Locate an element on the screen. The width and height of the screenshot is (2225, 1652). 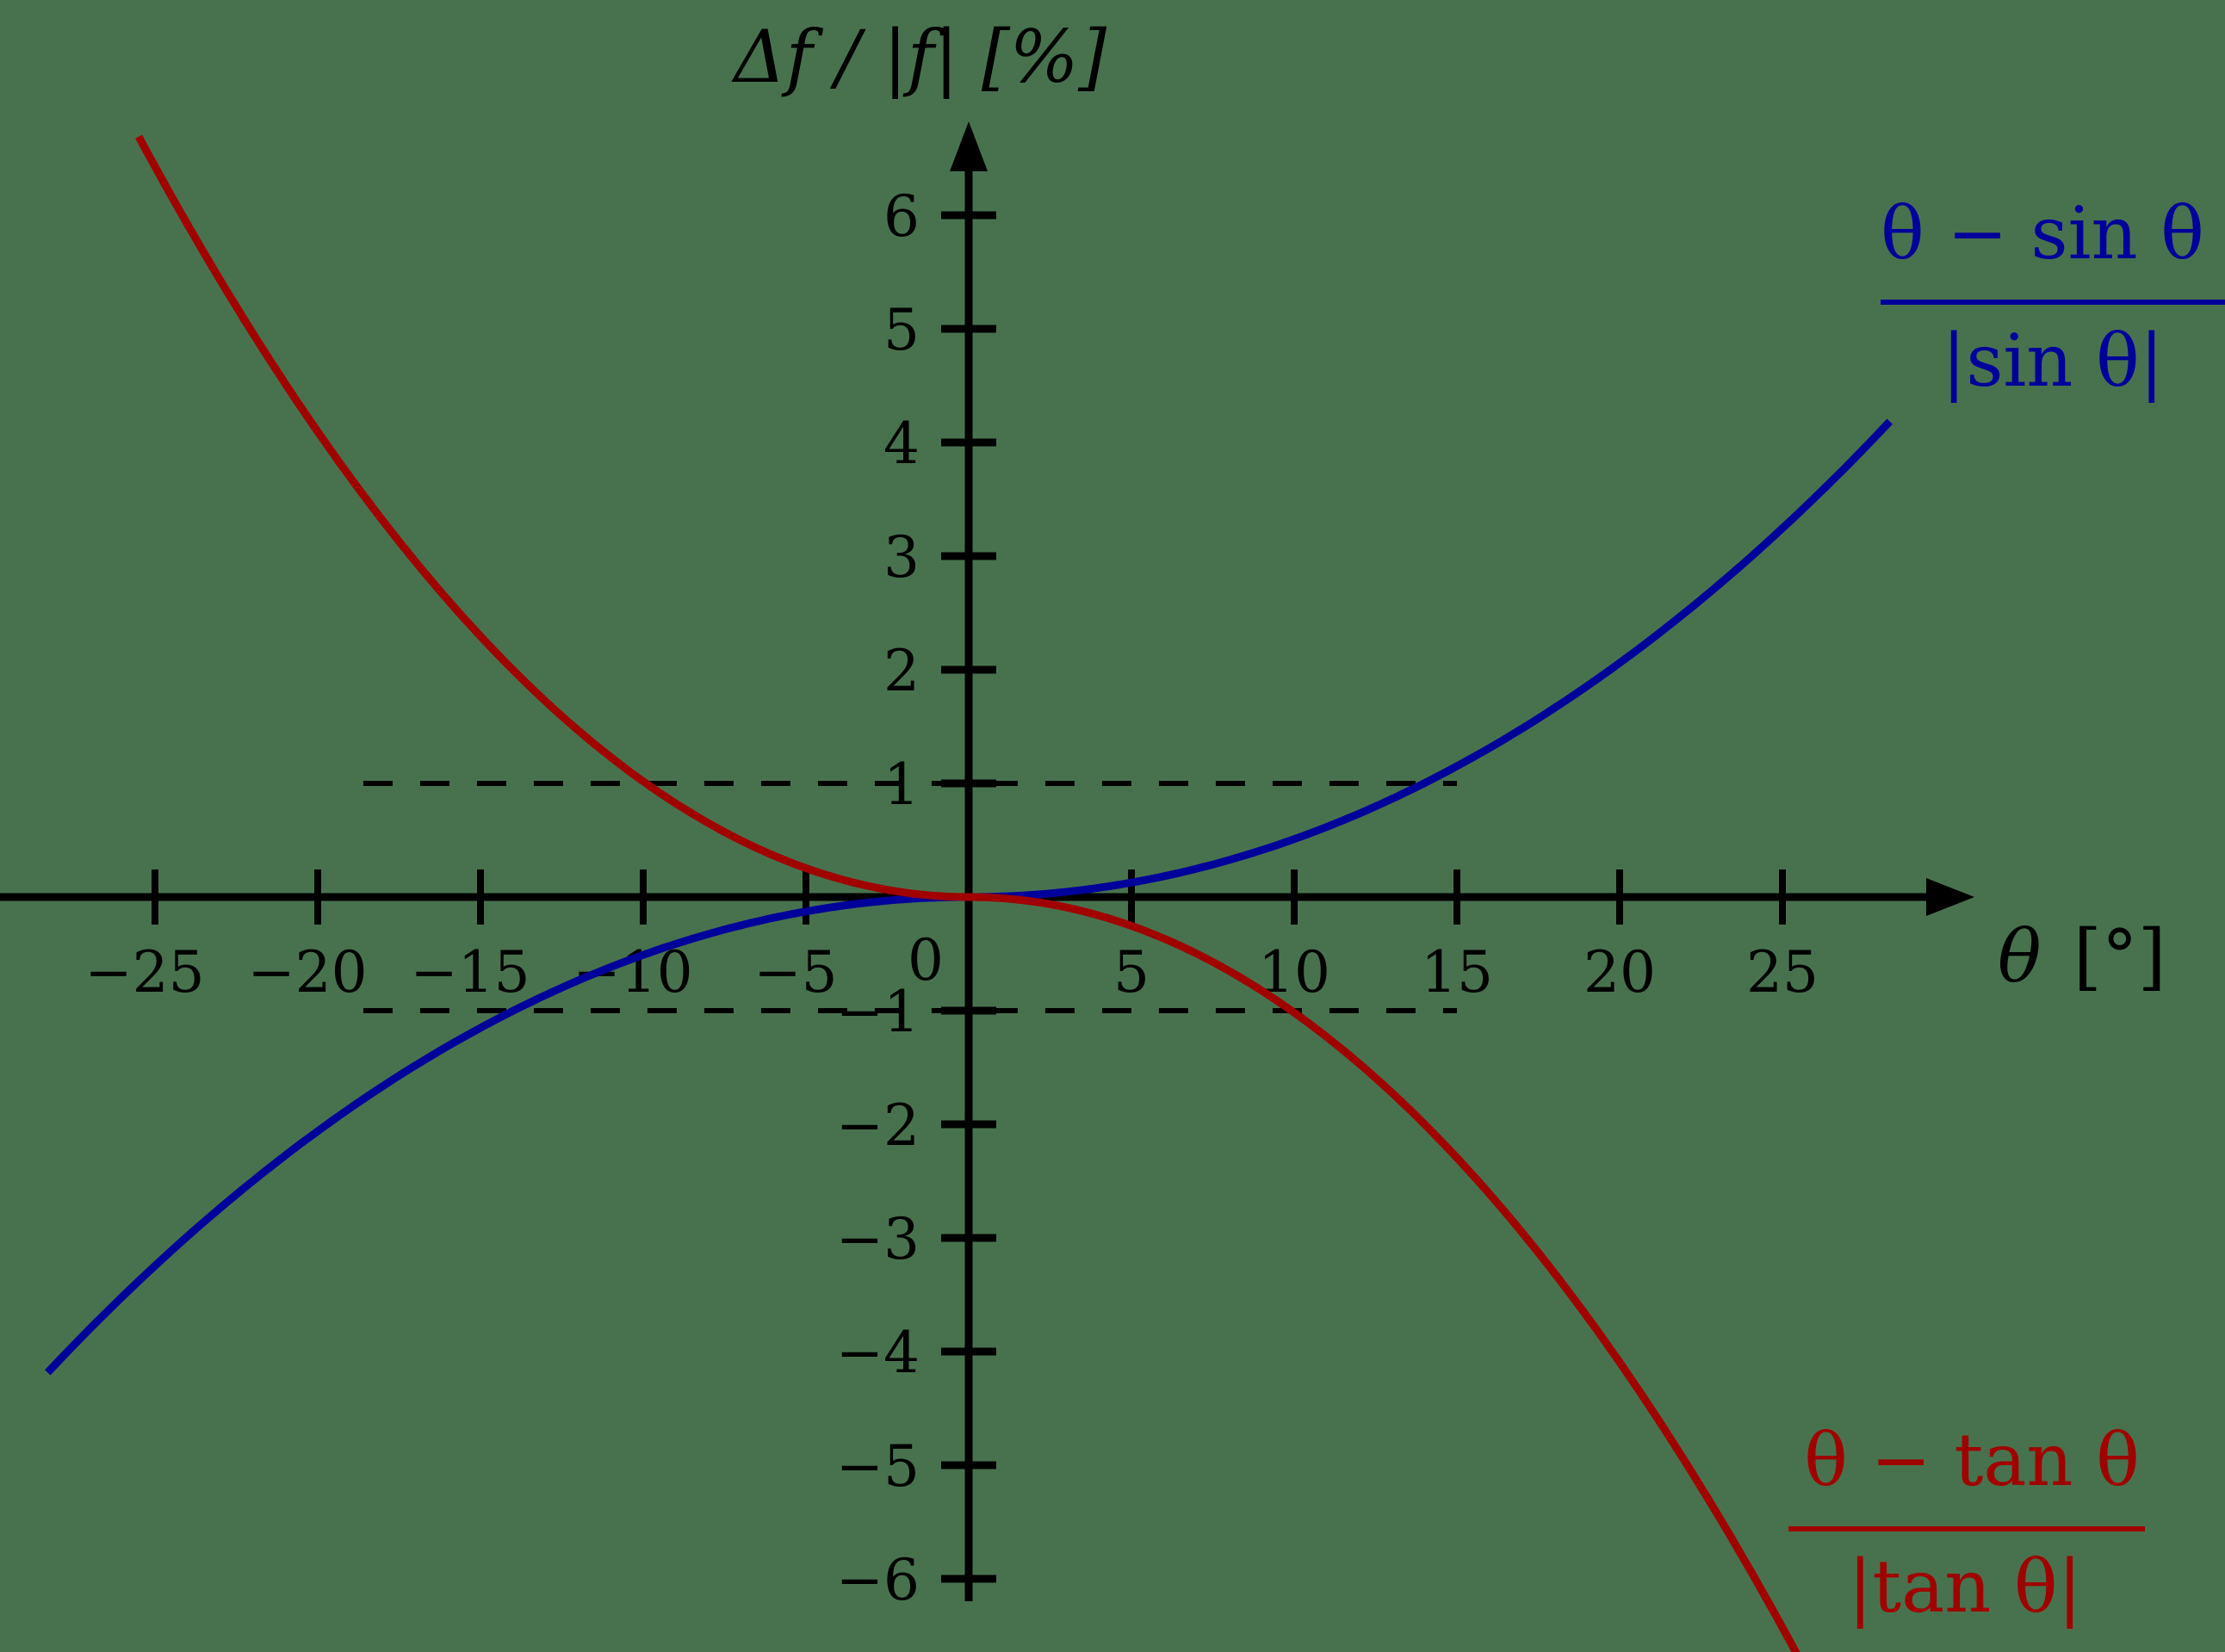
legend-tan-denominator: |tan θ| is located at coordinates (1965, 1586).